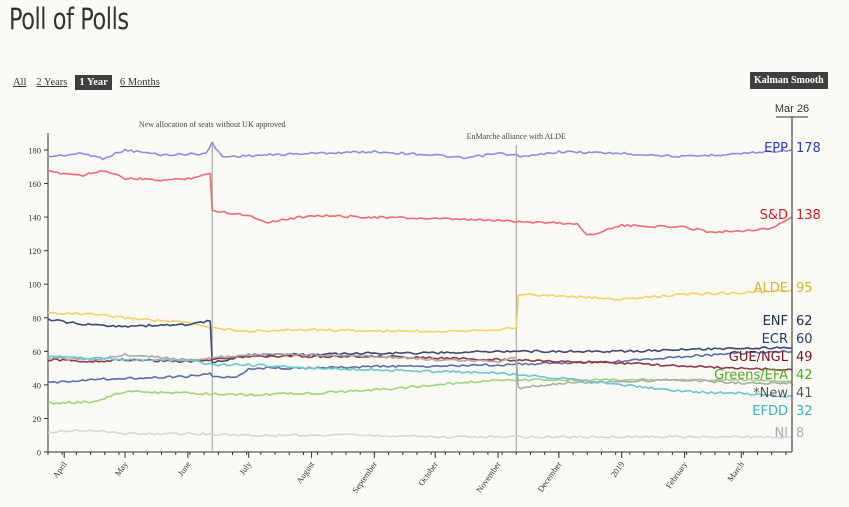  I want to click on series-line-efdd, so click(420, 376).